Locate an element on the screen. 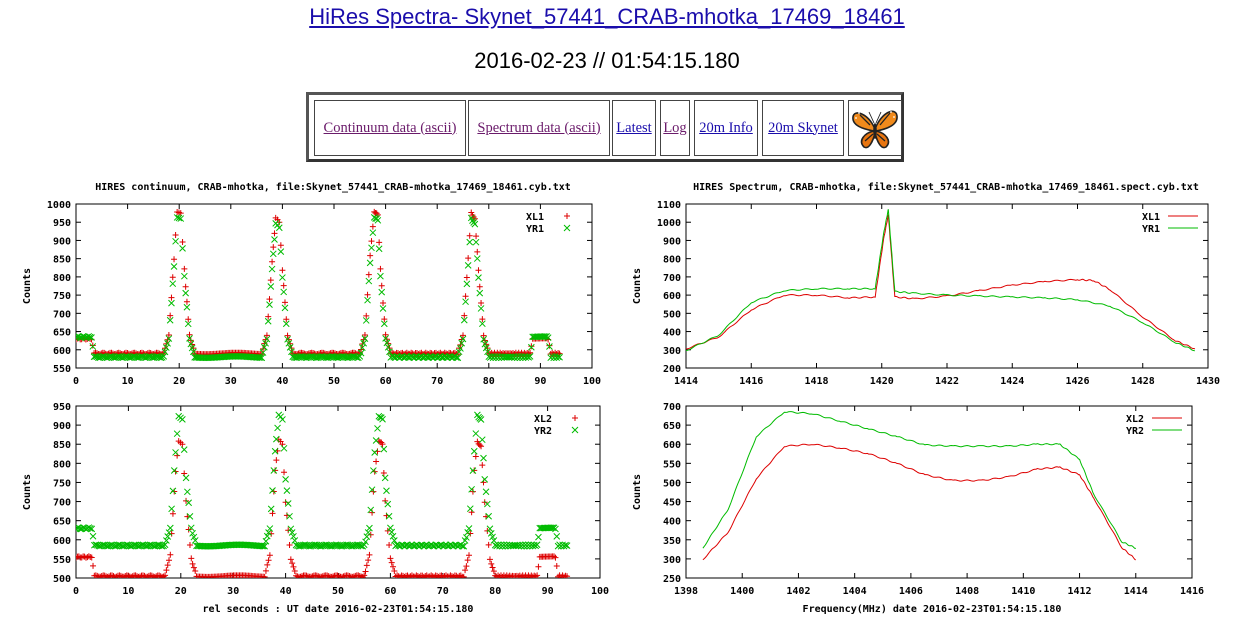 The height and width of the screenshot is (634, 1236). nav-20m-skynet-link: 20m Skynet is located at coordinates (803, 128).